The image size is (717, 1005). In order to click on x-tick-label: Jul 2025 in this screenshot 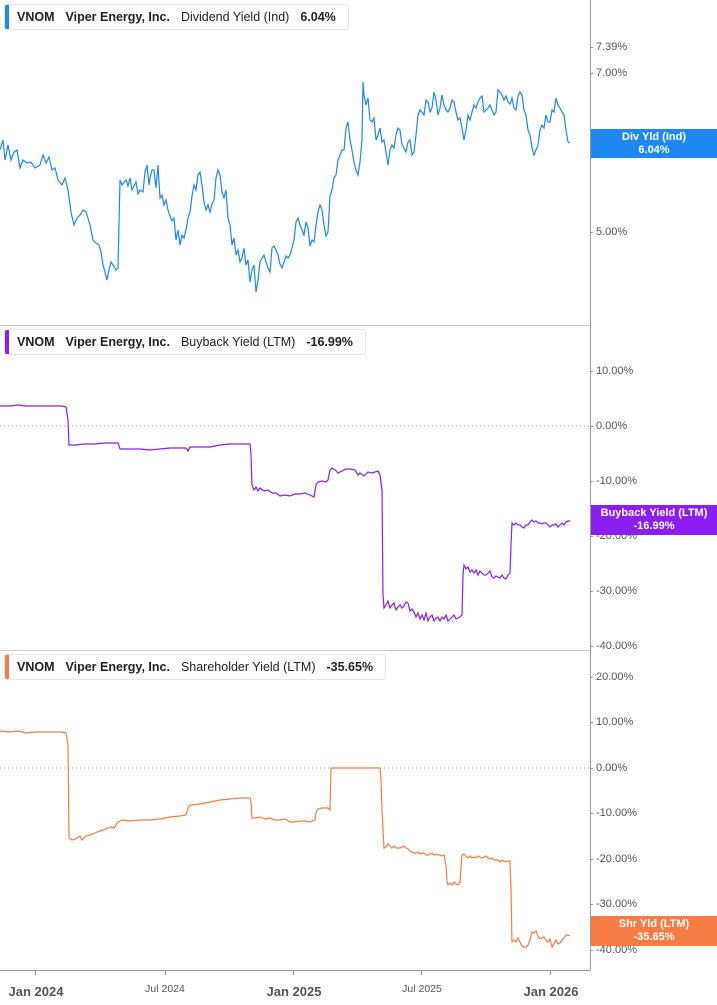, I will do `click(422, 989)`.